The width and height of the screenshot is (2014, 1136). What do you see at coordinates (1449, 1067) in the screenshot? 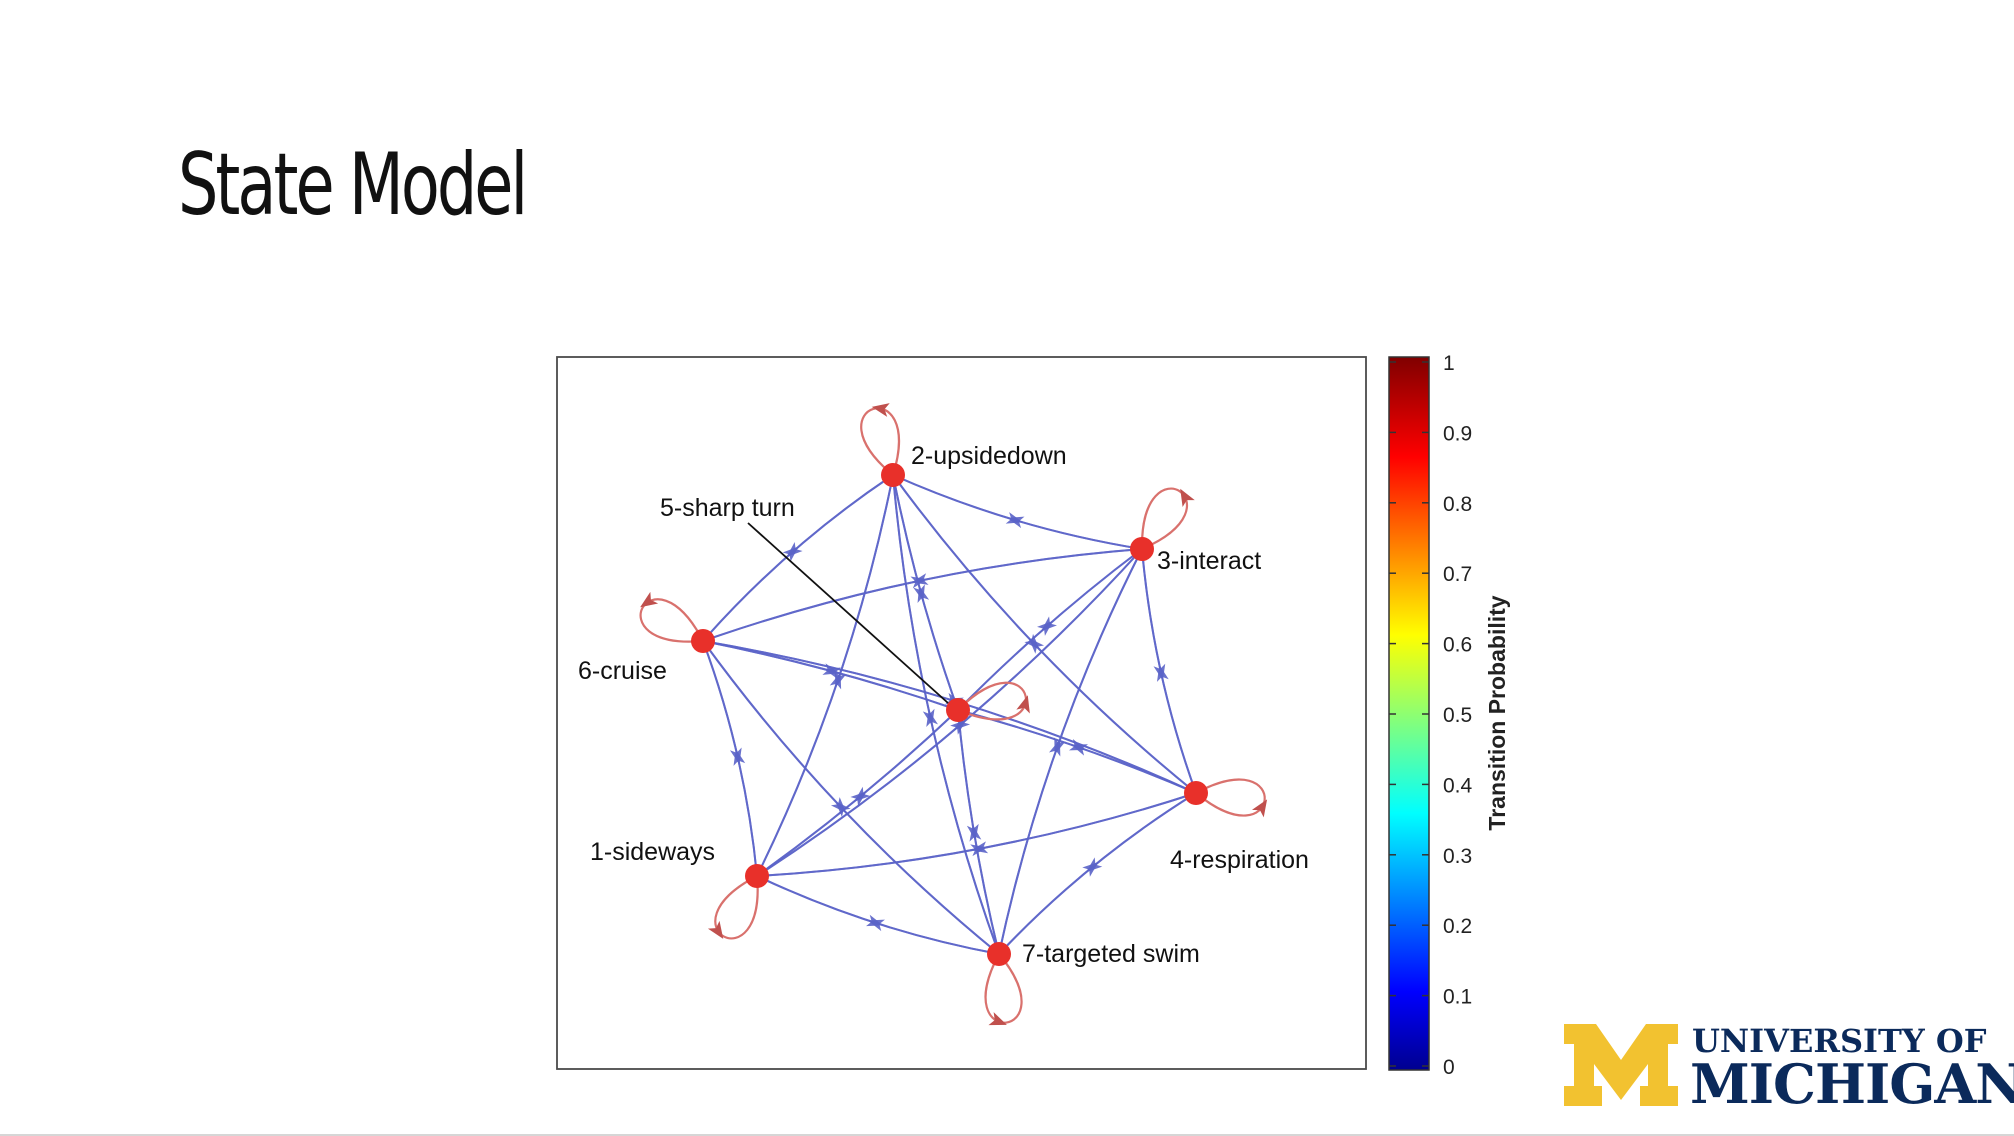
I see `colorbar-tick-label-0: 0` at bounding box center [1449, 1067].